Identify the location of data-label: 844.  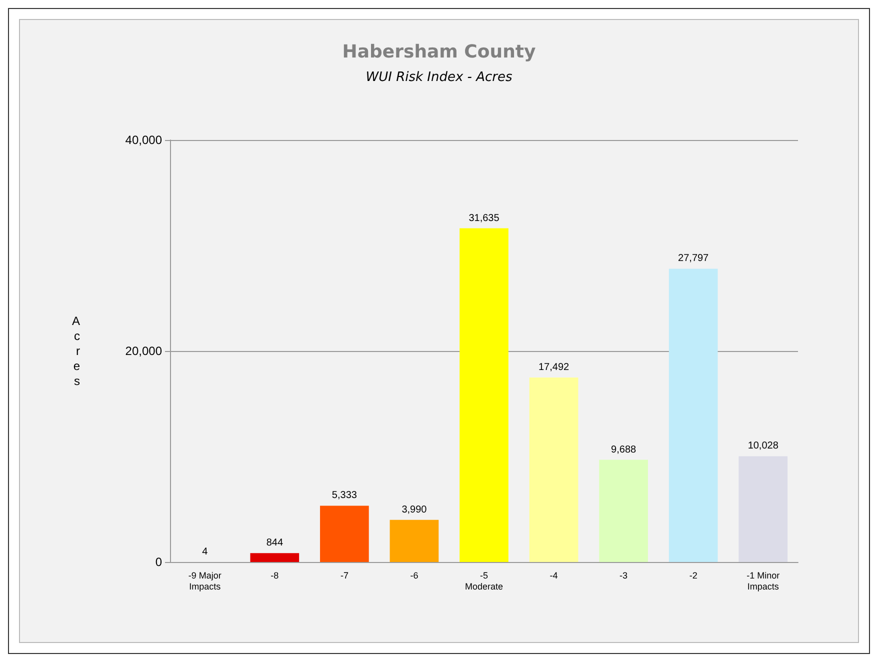
(275, 543).